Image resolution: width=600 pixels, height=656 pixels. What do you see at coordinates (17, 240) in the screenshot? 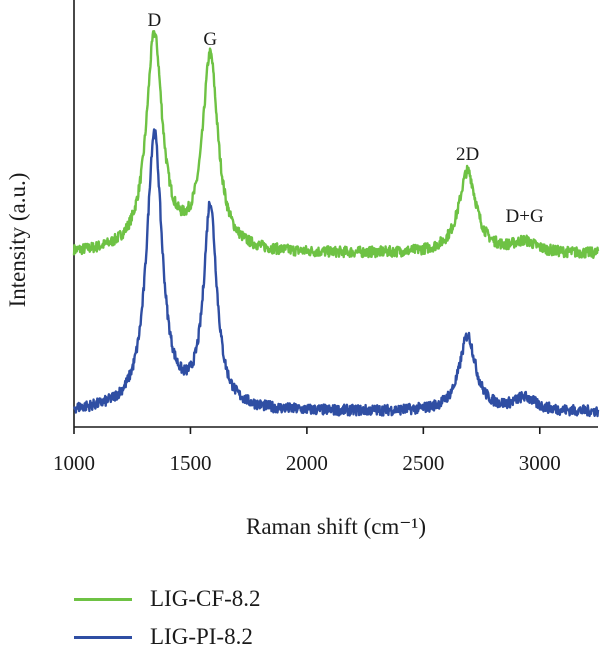
I see `y-axis-title: Intensity (a.u.)` at bounding box center [17, 240].